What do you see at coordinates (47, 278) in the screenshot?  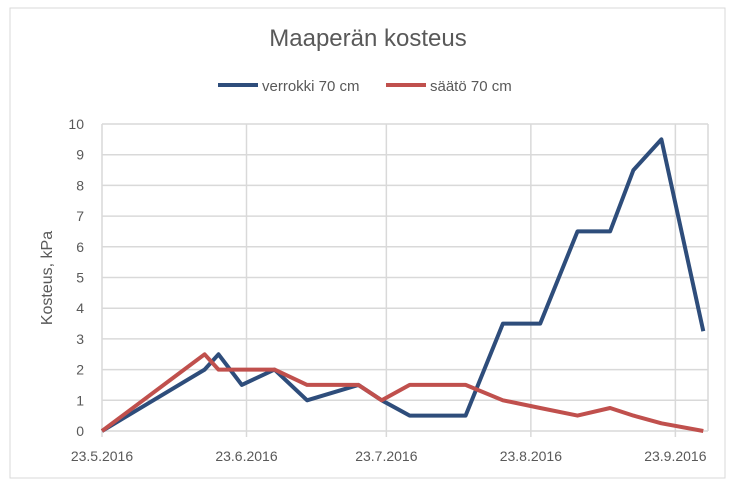 I see `y-axis-label: Kosteus, kPa` at bounding box center [47, 278].